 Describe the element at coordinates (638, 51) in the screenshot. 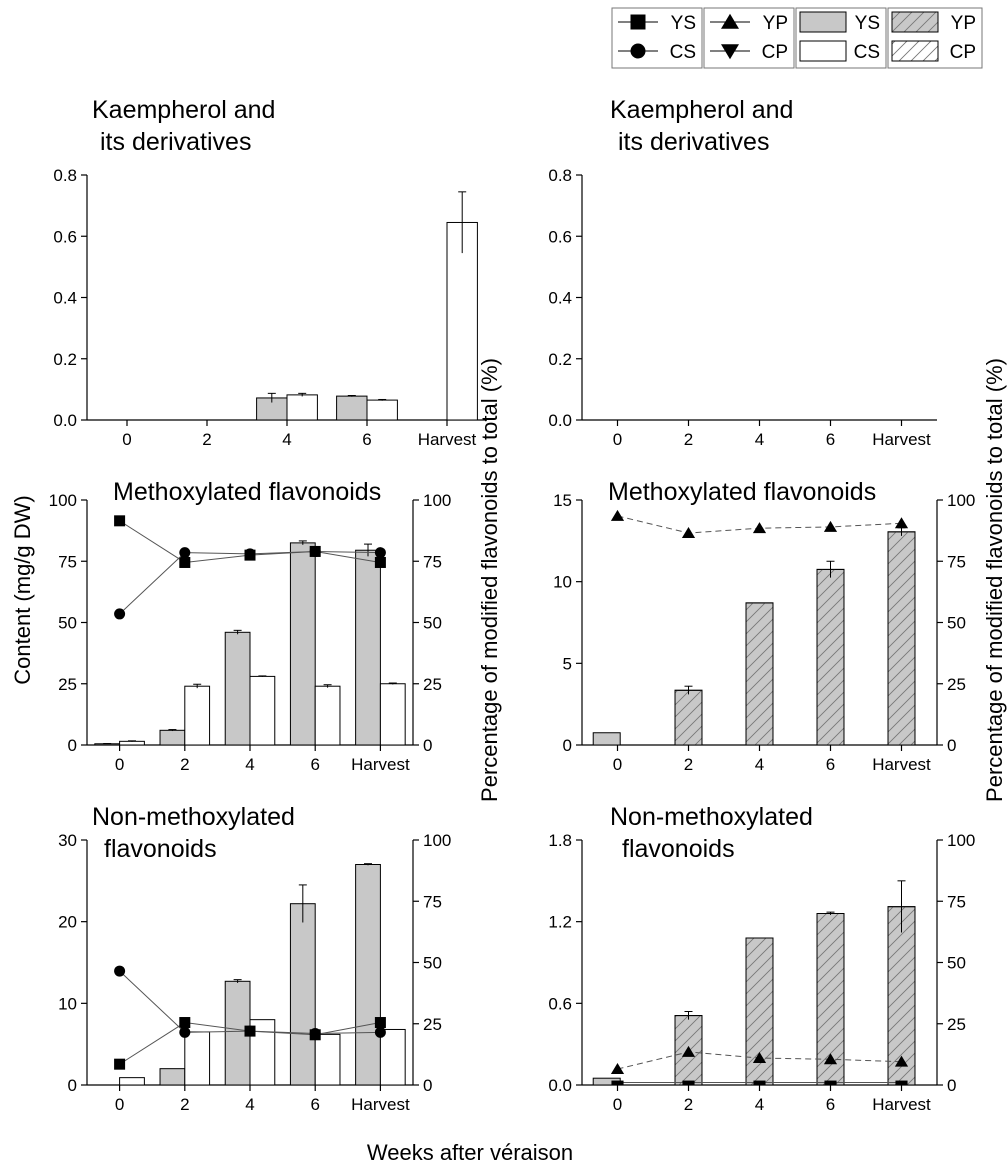

I see `legend-marker-circle` at that location.